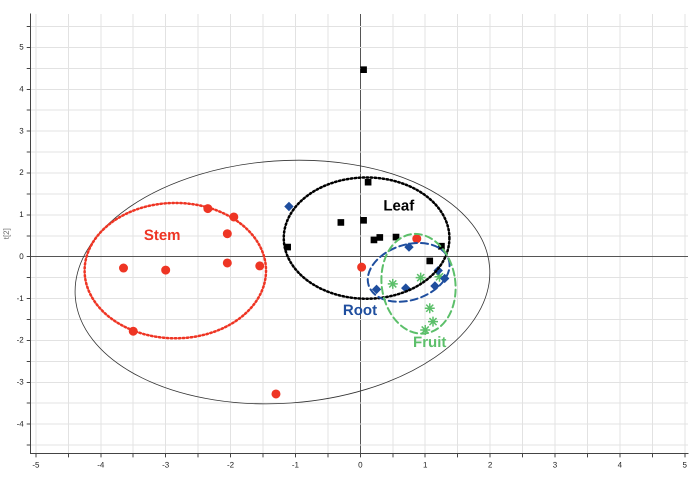  Describe the element at coordinates (36, 465) in the screenshot. I see `x-tick-label: -5` at that location.